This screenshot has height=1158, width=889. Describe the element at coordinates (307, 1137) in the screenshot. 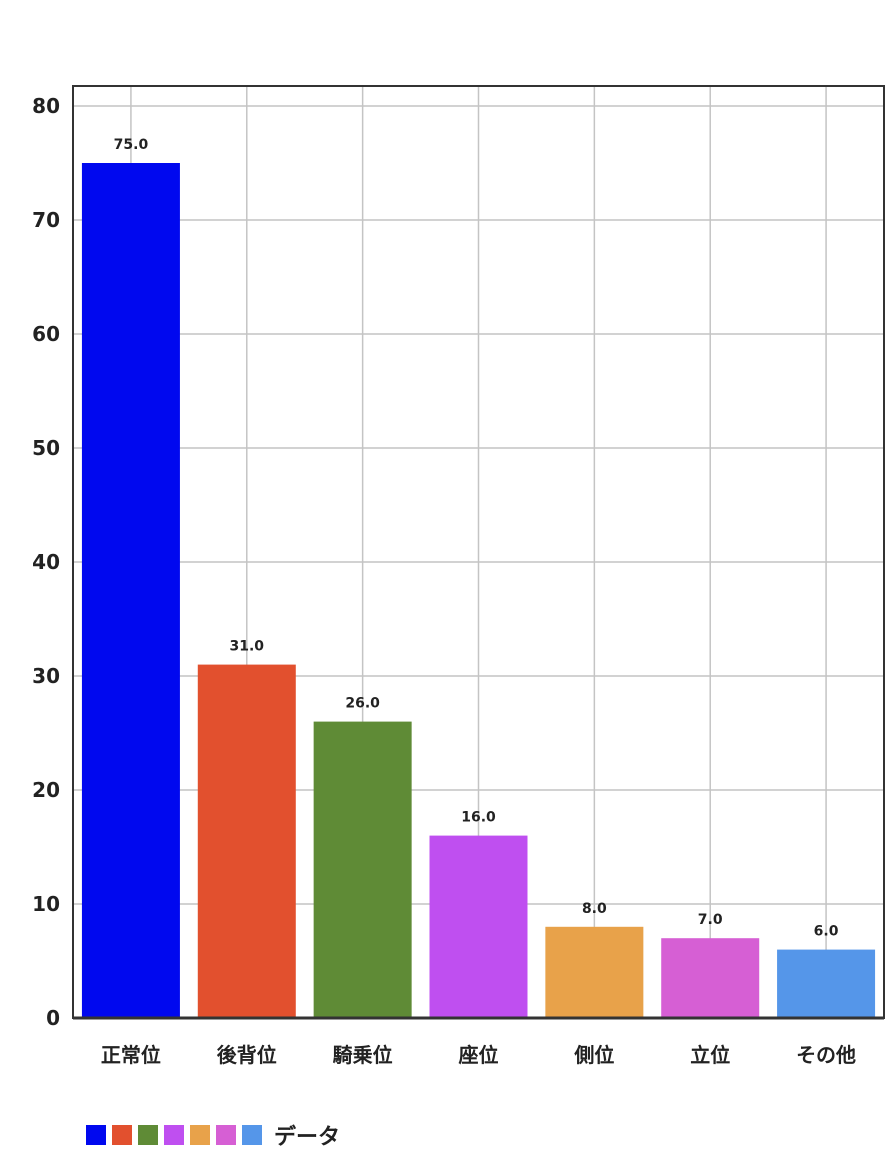

I see `legend-label: データ` at that location.